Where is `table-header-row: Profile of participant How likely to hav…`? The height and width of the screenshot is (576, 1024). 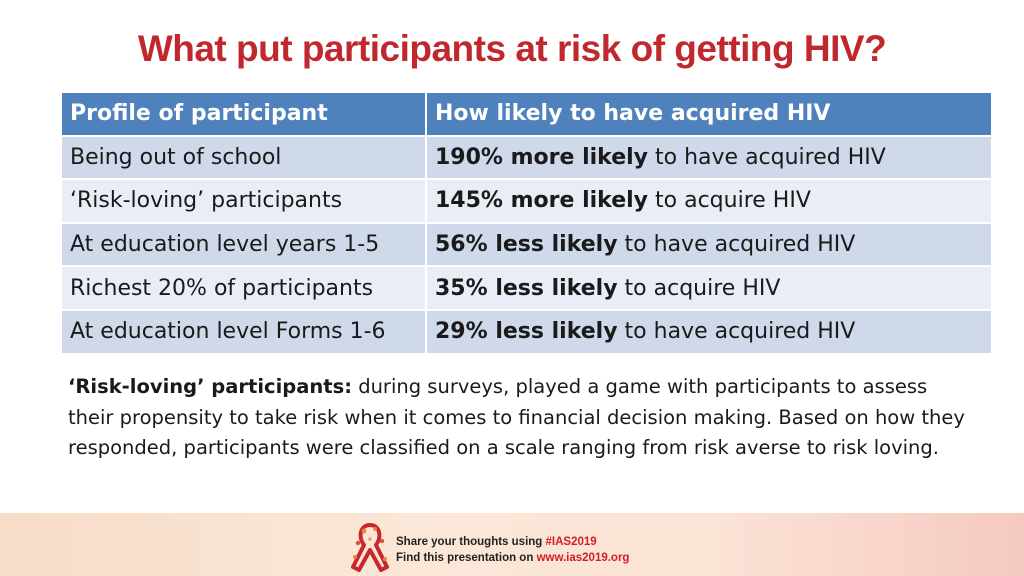 table-header-row: Profile of participant How likely to hav… is located at coordinates (526, 114).